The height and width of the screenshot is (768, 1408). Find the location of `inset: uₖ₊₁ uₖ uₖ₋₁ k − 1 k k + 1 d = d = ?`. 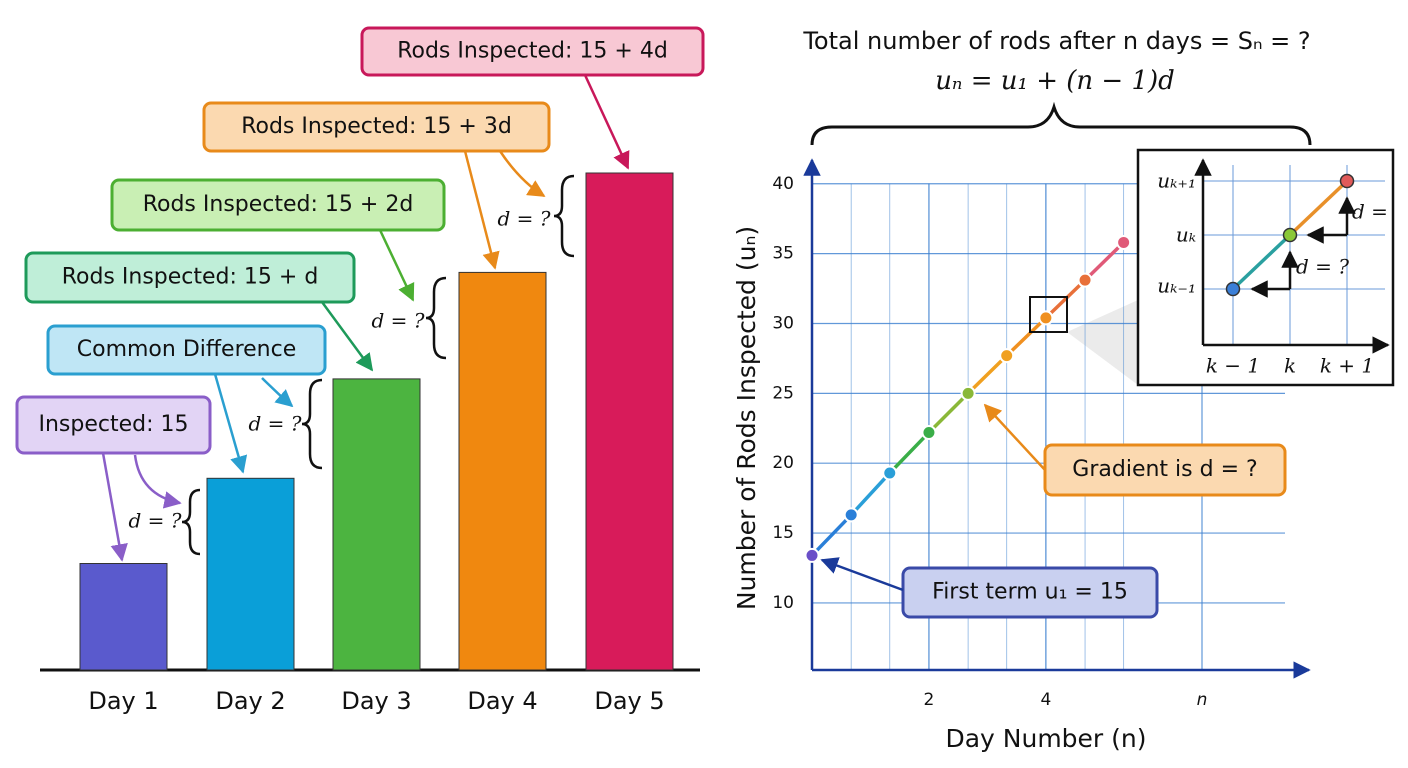

inset: uₖ₊₁ uₖ uₖ₋₁ k − 1 k k + 1 d = d = ? is located at coordinates (1265, 267).